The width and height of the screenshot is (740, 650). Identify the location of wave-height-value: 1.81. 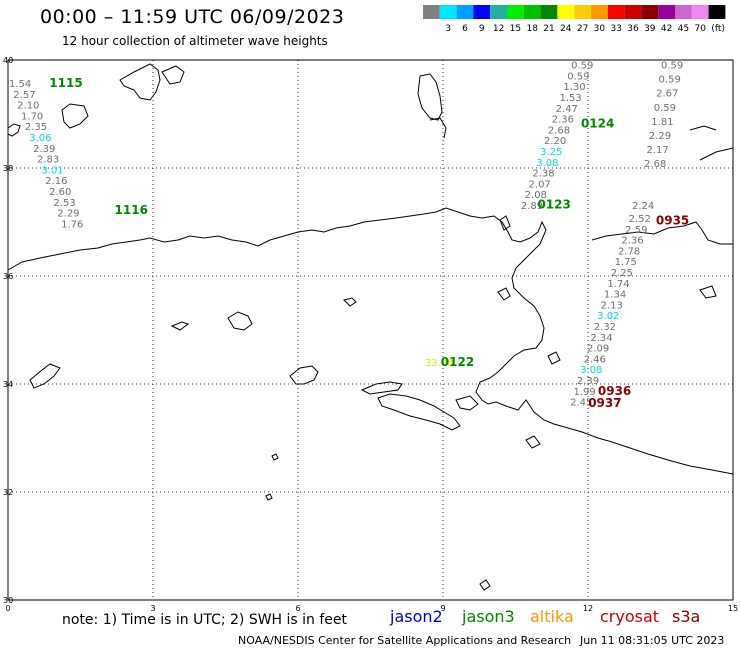
(662, 122).